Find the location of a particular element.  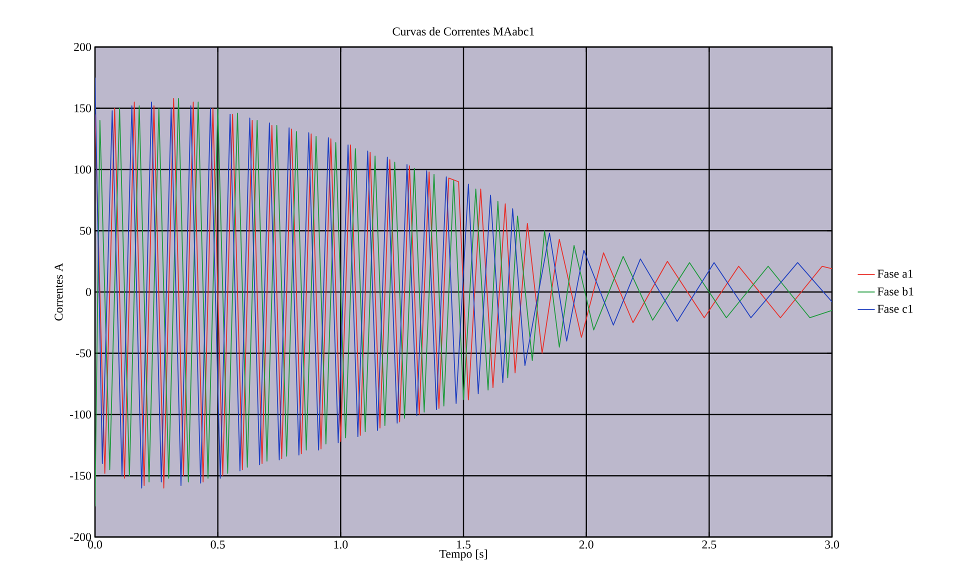

x-tick-label: 2.0 is located at coordinates (586, 544).